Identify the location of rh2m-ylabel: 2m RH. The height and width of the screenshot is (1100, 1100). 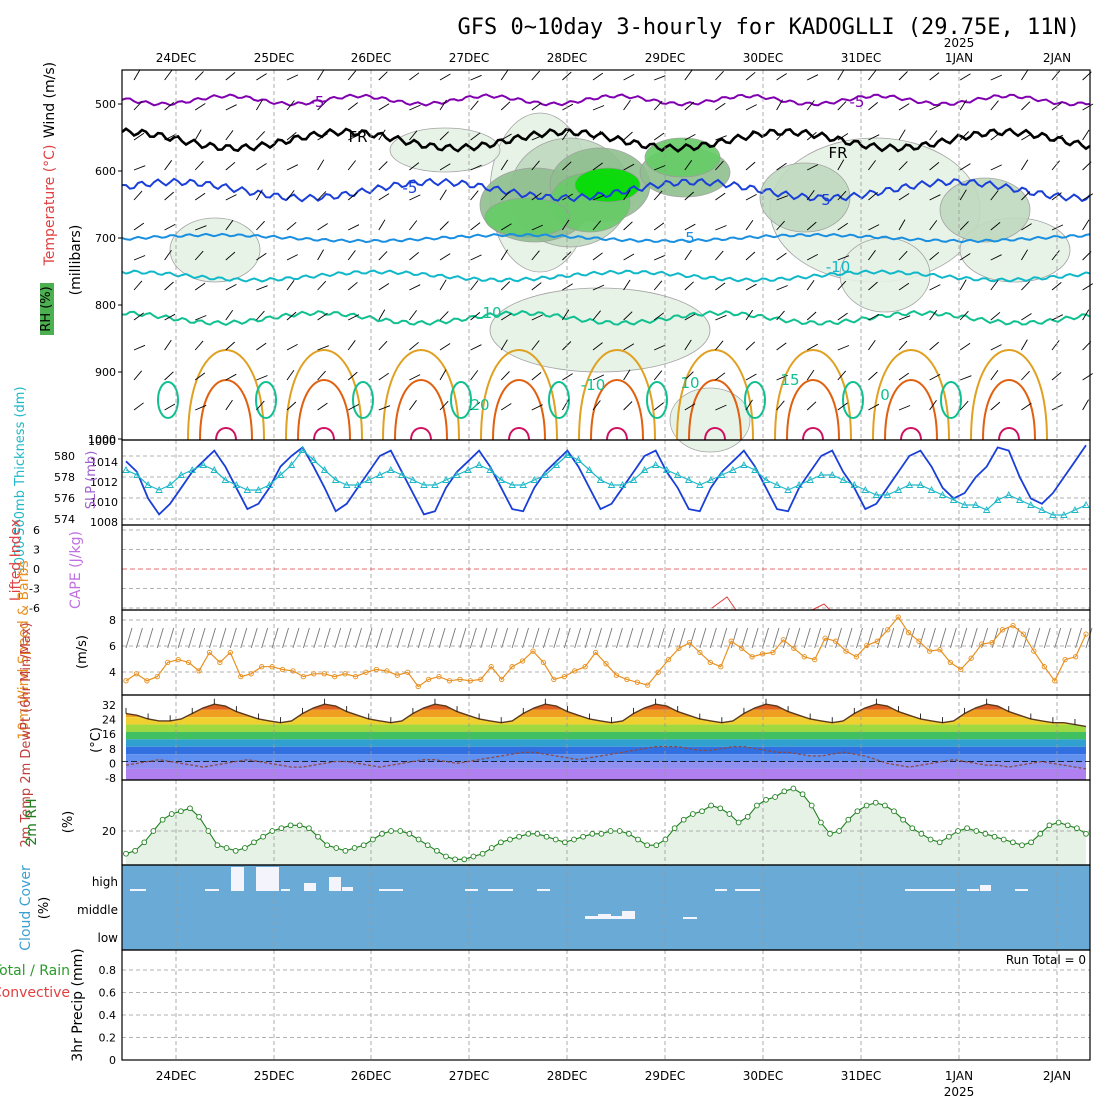
(32, 821).